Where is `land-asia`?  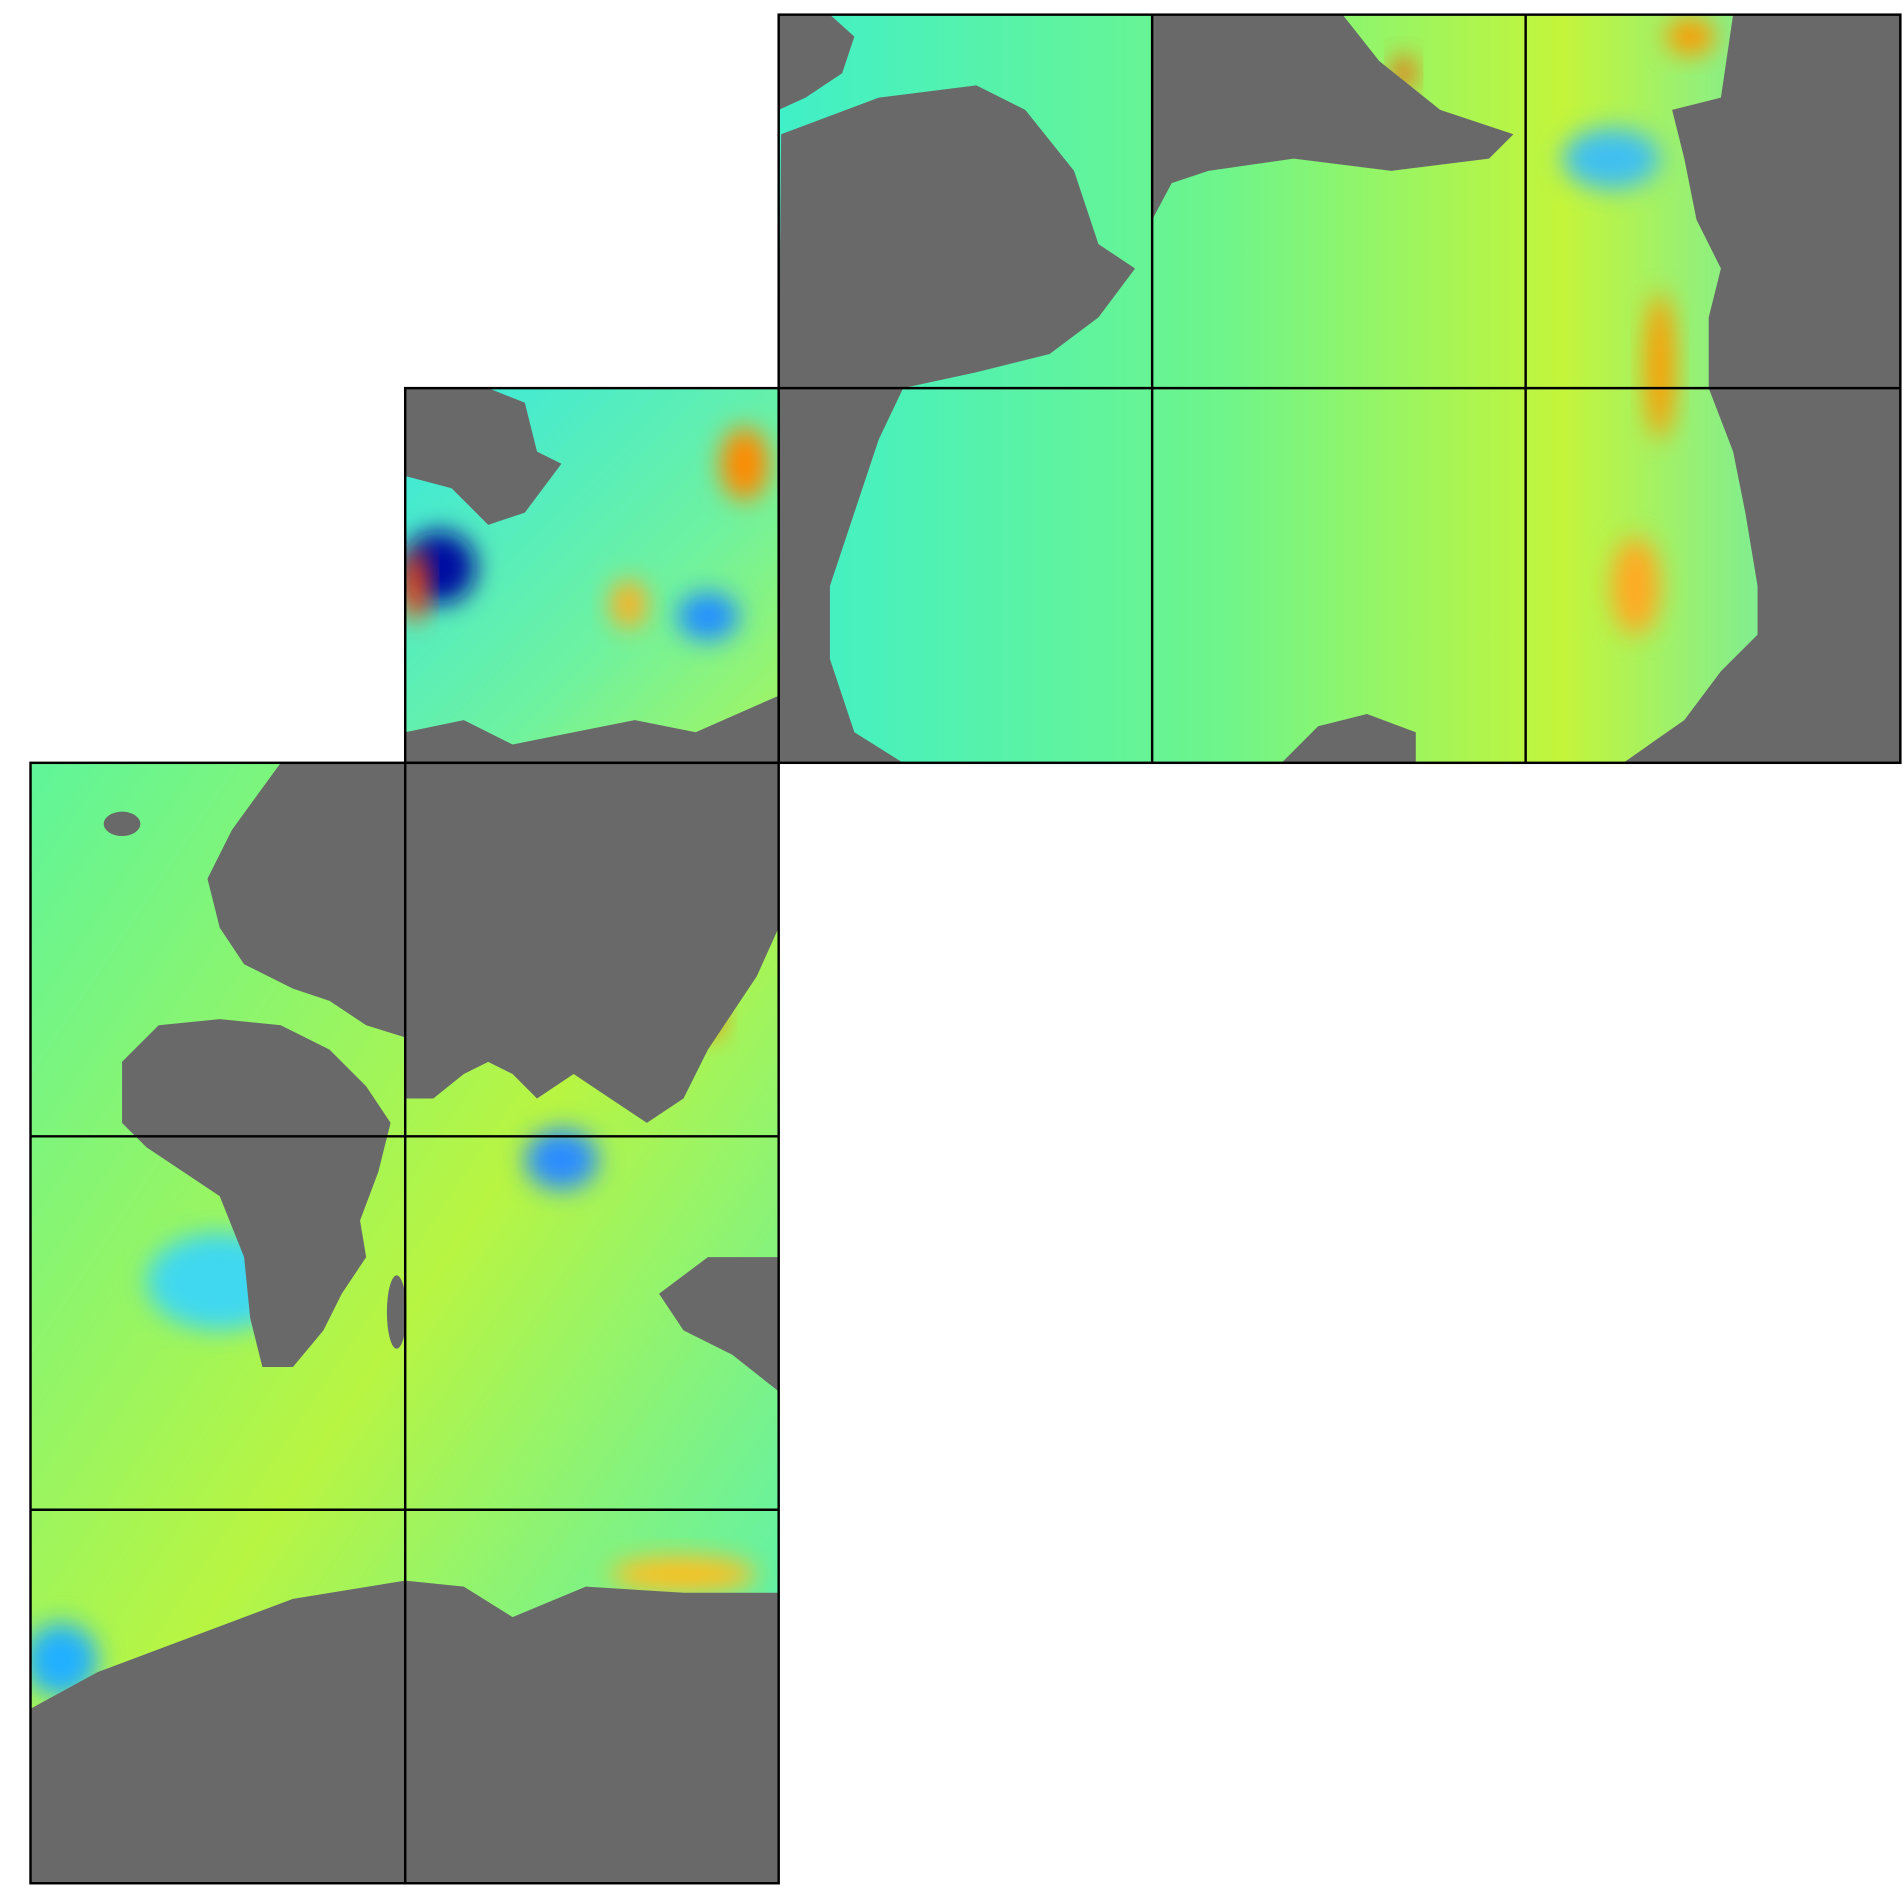
land-asia is located at coordinates (592, 942).